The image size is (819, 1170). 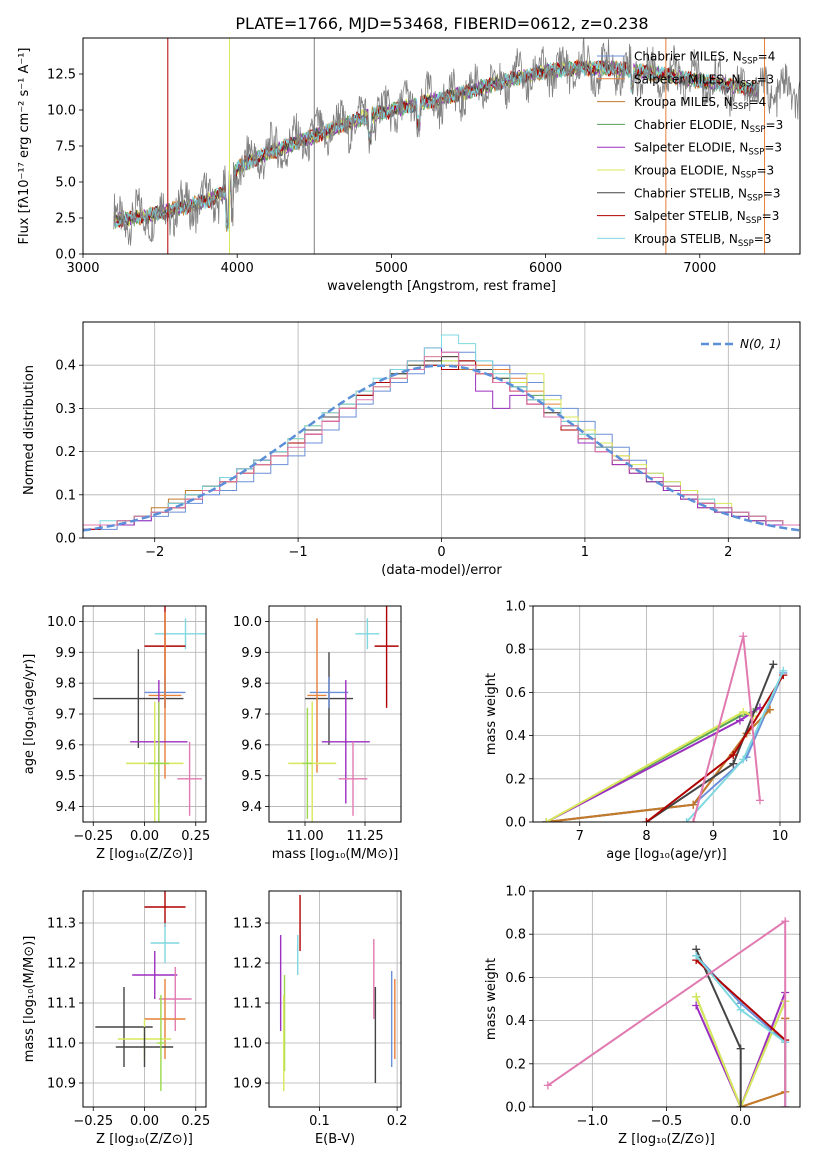 I want to click on x-tick-label: 11.00, so click(x=304, y=836).